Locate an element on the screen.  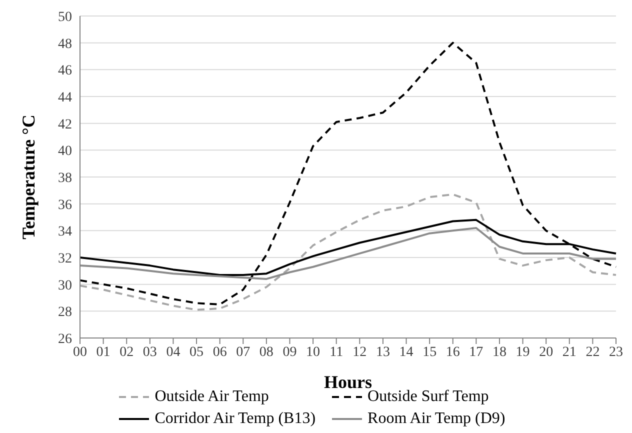
x-tick-label: 16 is located at coordinates (453, 352).